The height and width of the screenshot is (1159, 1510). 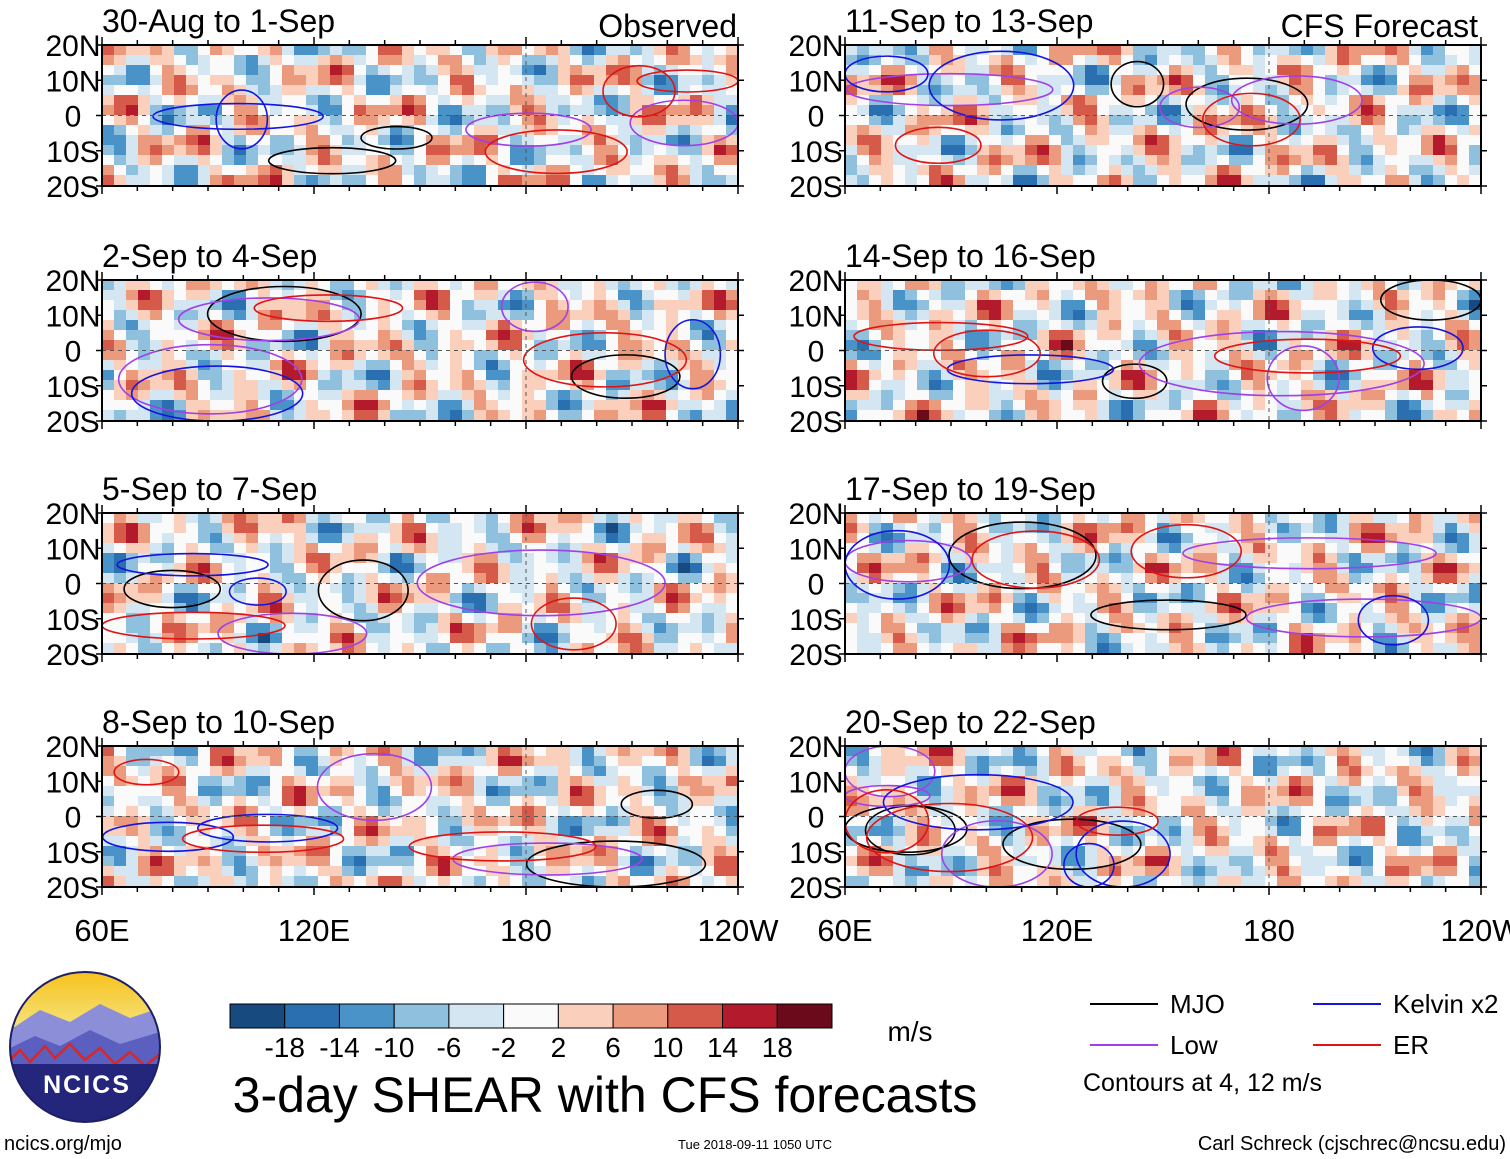 I want to click on y-tick-label: 0, so click(x=73, y=818).